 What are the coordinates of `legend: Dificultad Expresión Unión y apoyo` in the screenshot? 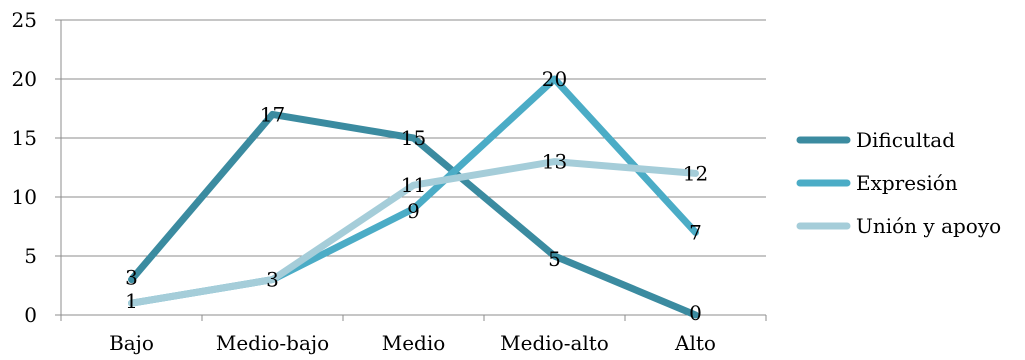 It's located at (898, 183).